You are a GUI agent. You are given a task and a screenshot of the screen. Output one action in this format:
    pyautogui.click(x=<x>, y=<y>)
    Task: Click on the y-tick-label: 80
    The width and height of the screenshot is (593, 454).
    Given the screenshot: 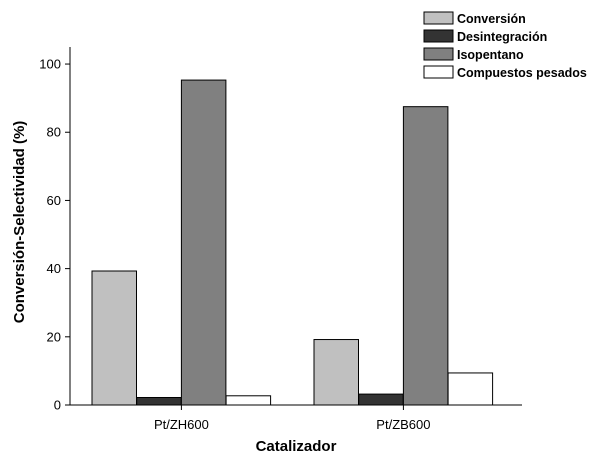 What is the action you would take?
    pyautogui.click(x=54, y=132)
    